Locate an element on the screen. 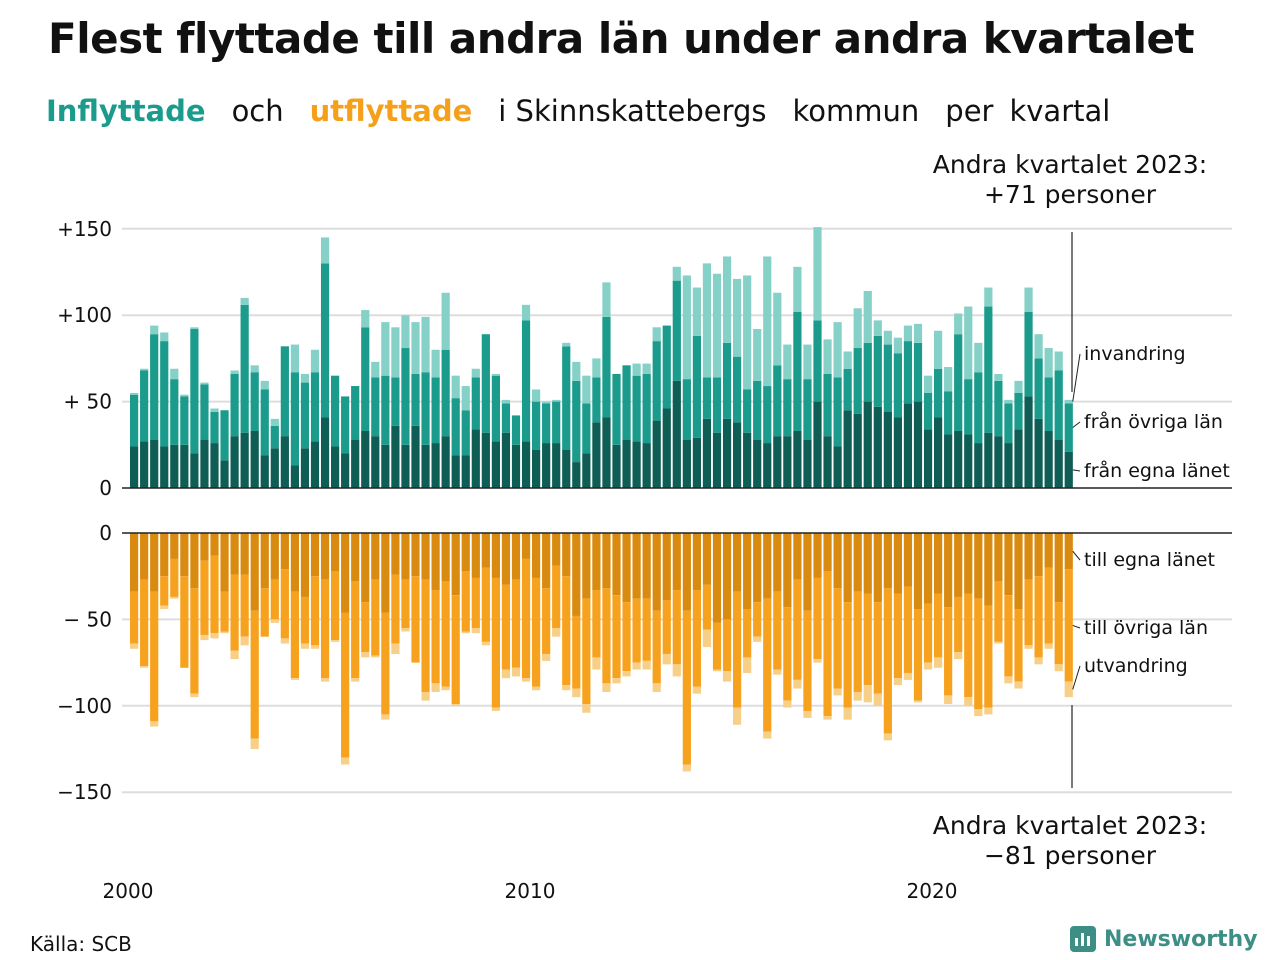 The image size is (1280, 960). brand-name: Newsworthy is located at coordinates (1181, 939).